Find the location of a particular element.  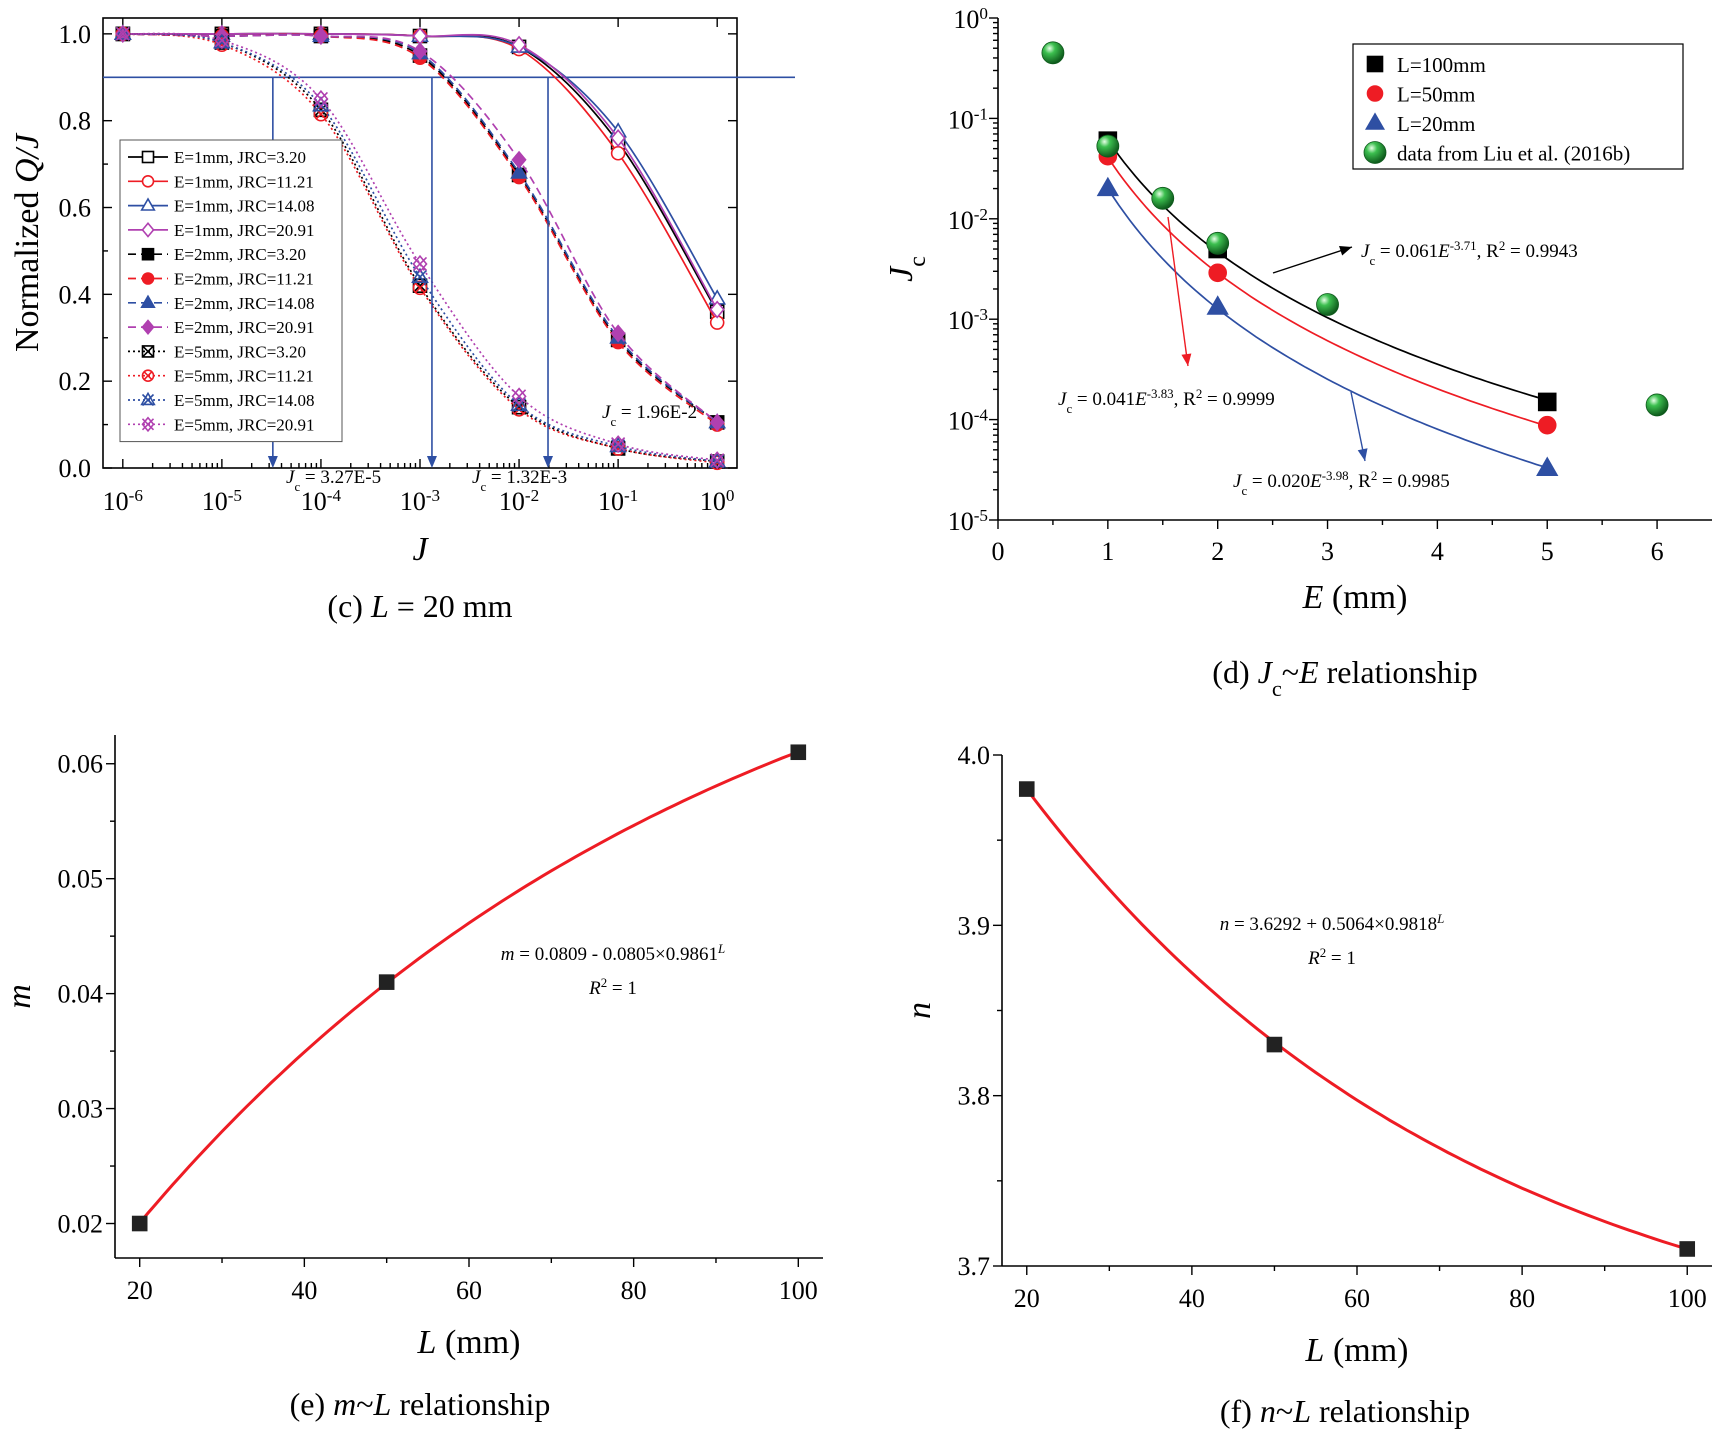

y-axis-label: m is located at coordinates (19, 996).